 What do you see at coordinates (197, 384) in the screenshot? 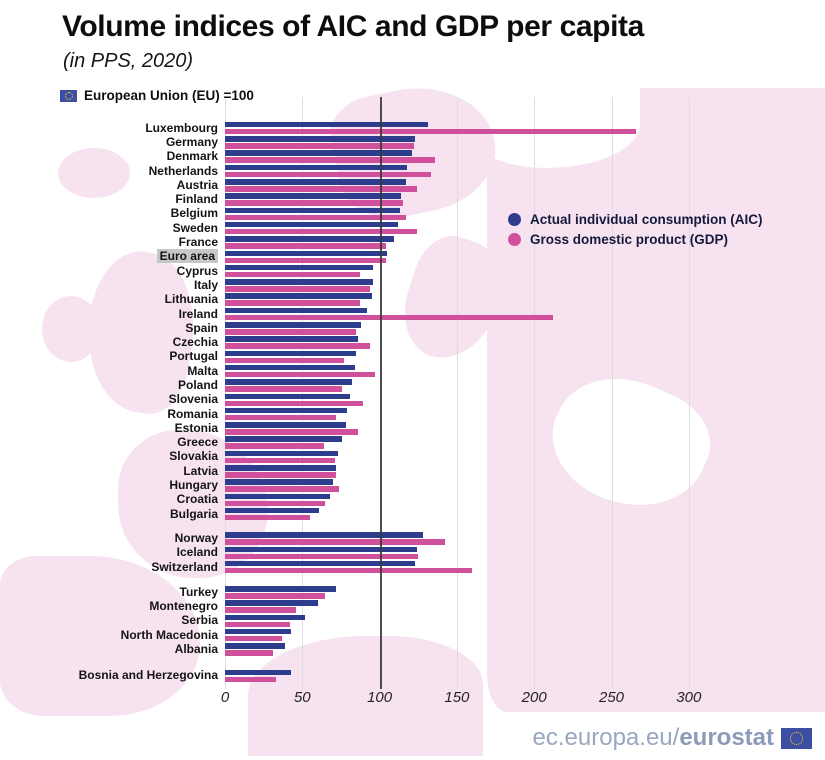
I see `country-label: Poland` at bounding box center [197, 384].